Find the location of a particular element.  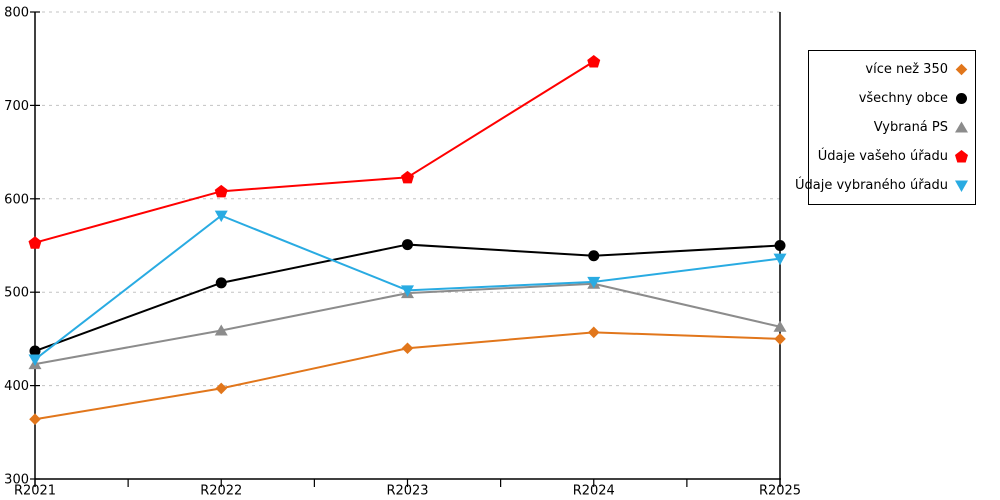

legend-item-label: Údaje vašeho úřadu is located at coordinates (882, 156).